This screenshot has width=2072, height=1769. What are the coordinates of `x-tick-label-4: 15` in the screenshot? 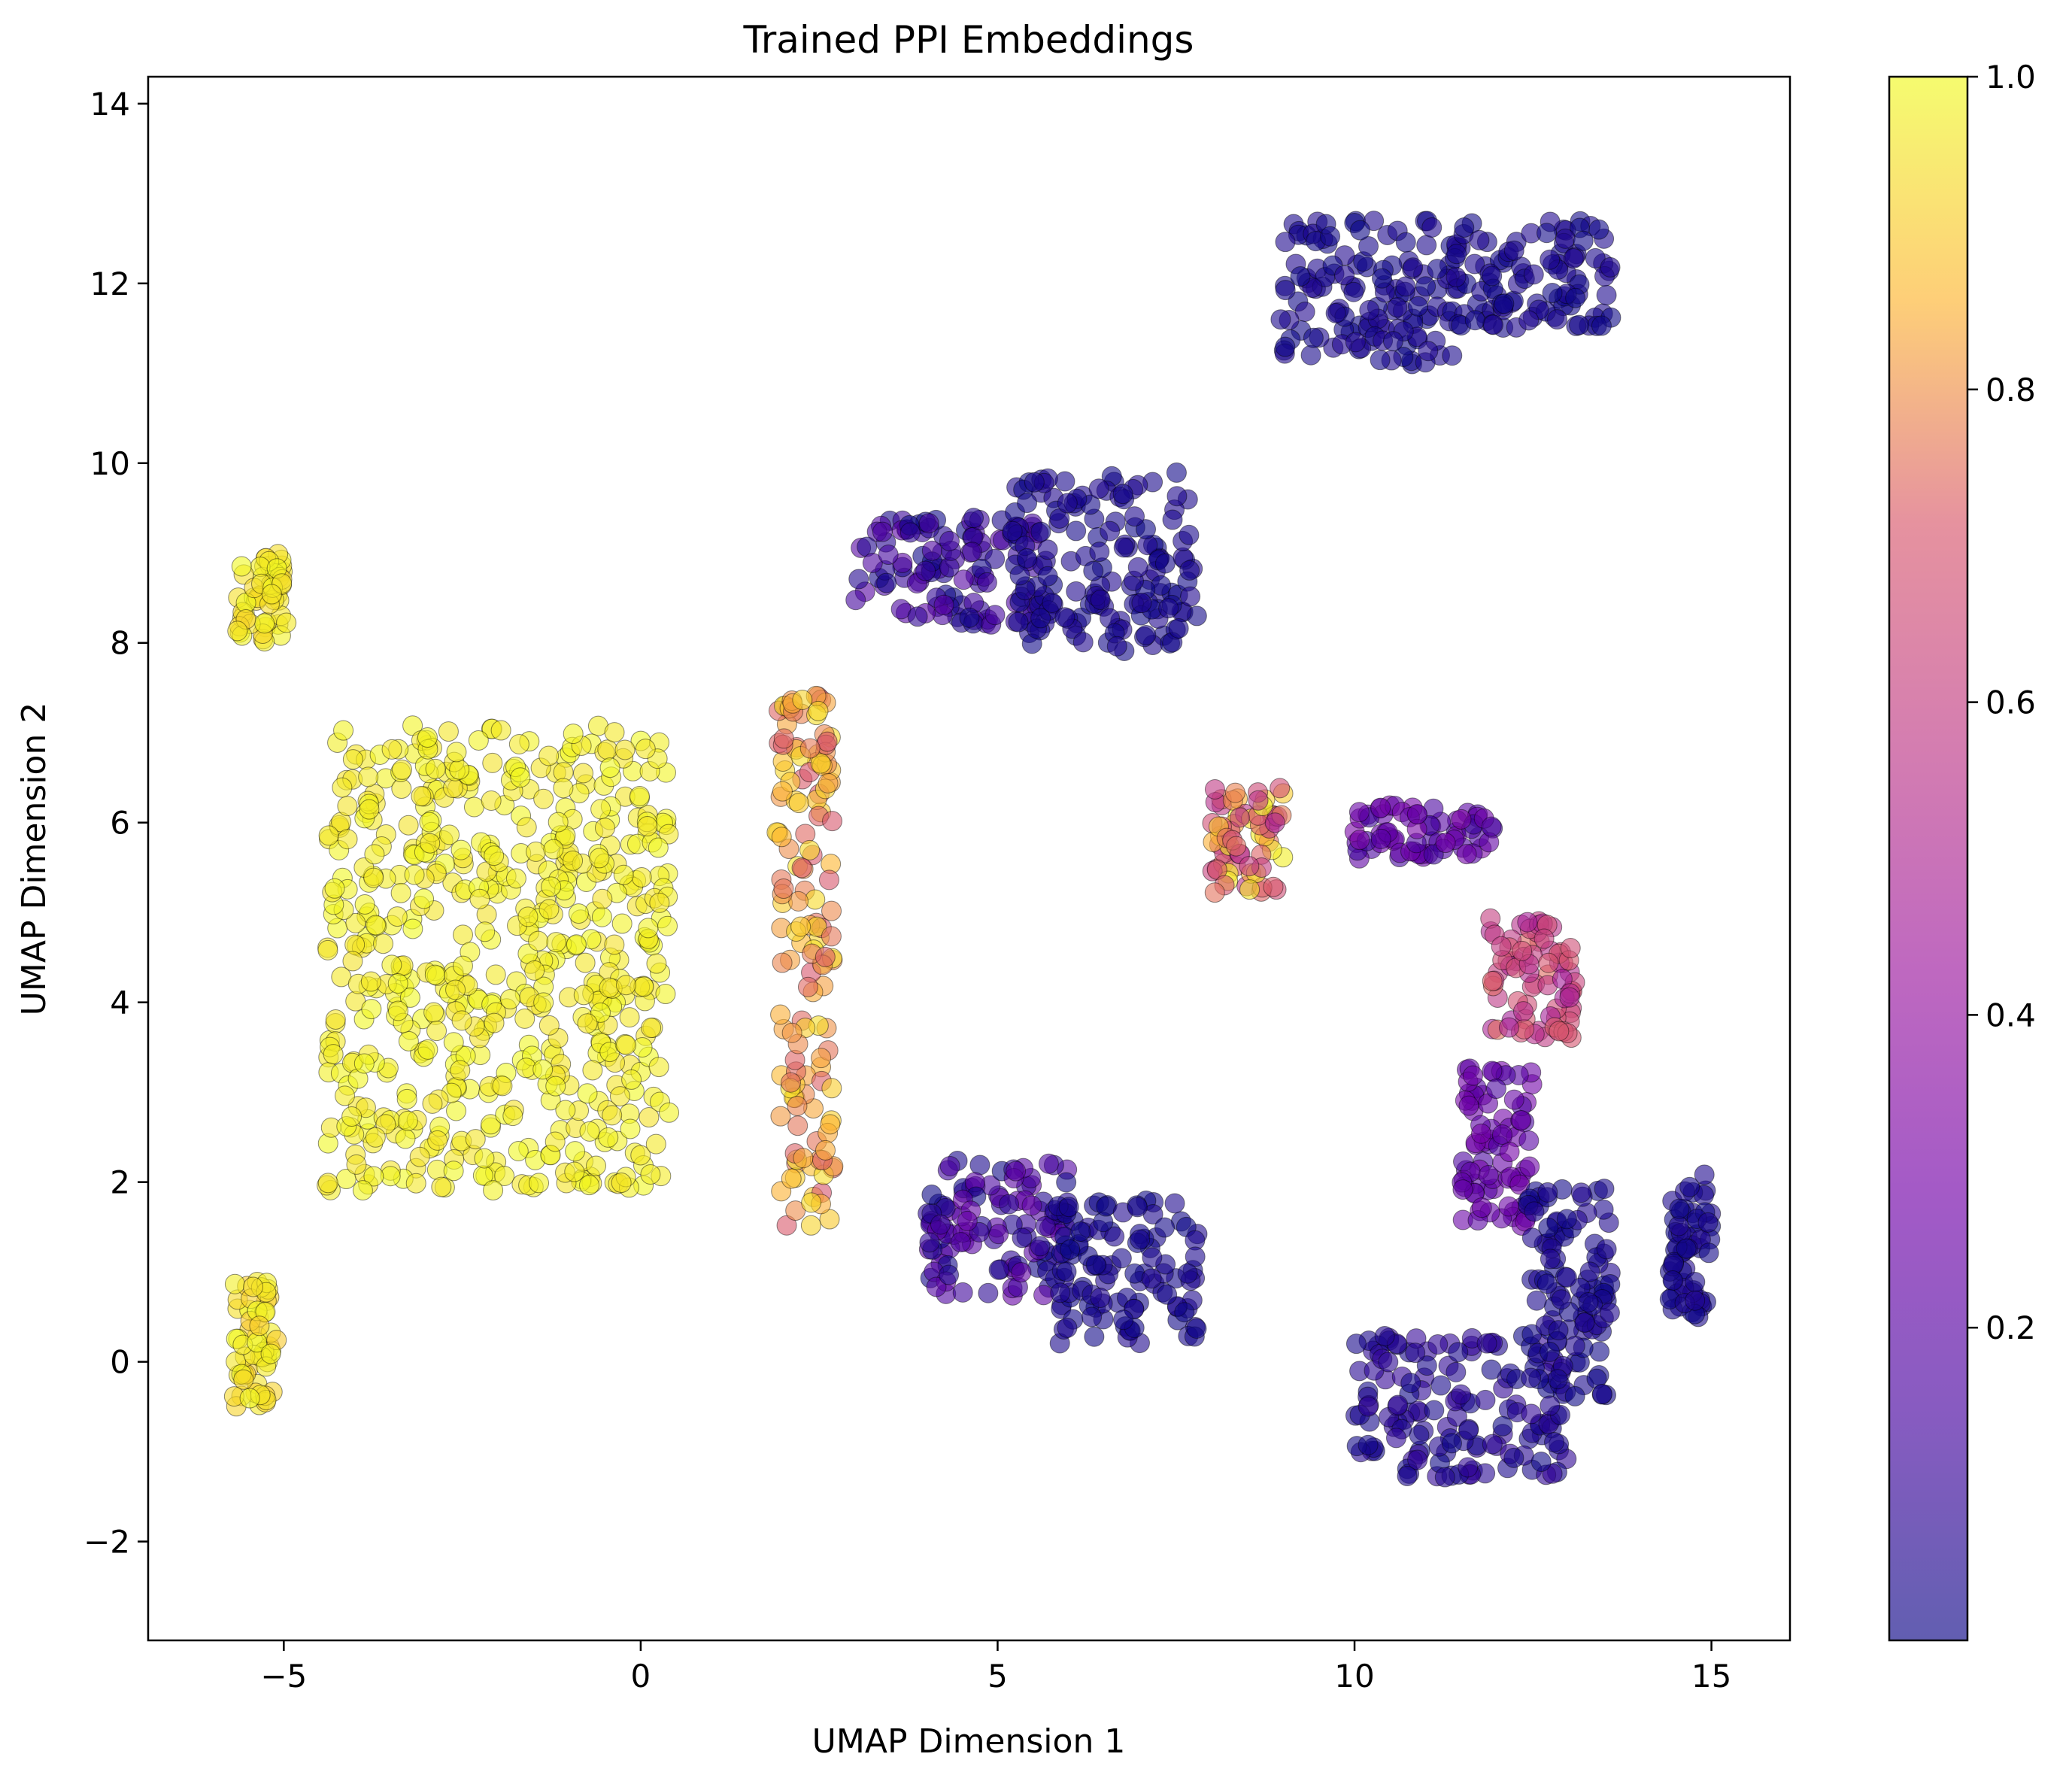 It's located at (1711, 1676).